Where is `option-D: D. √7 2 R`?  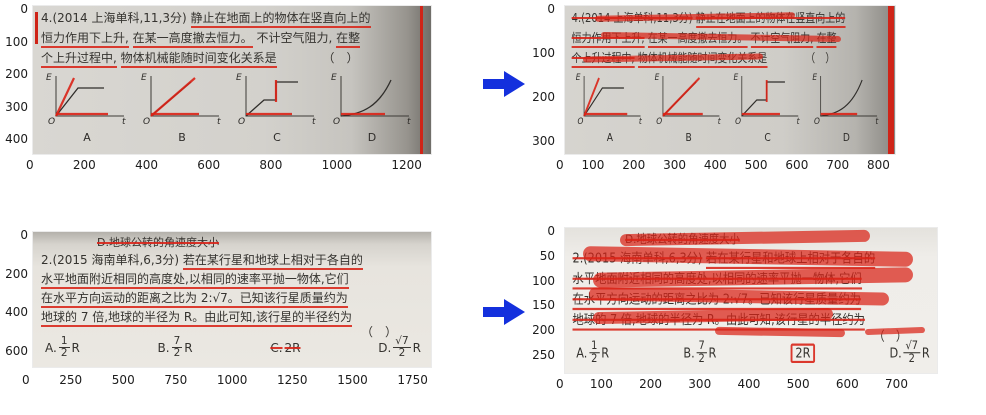 option-D: D. √7 2 R is located at coordinates (909, 352).